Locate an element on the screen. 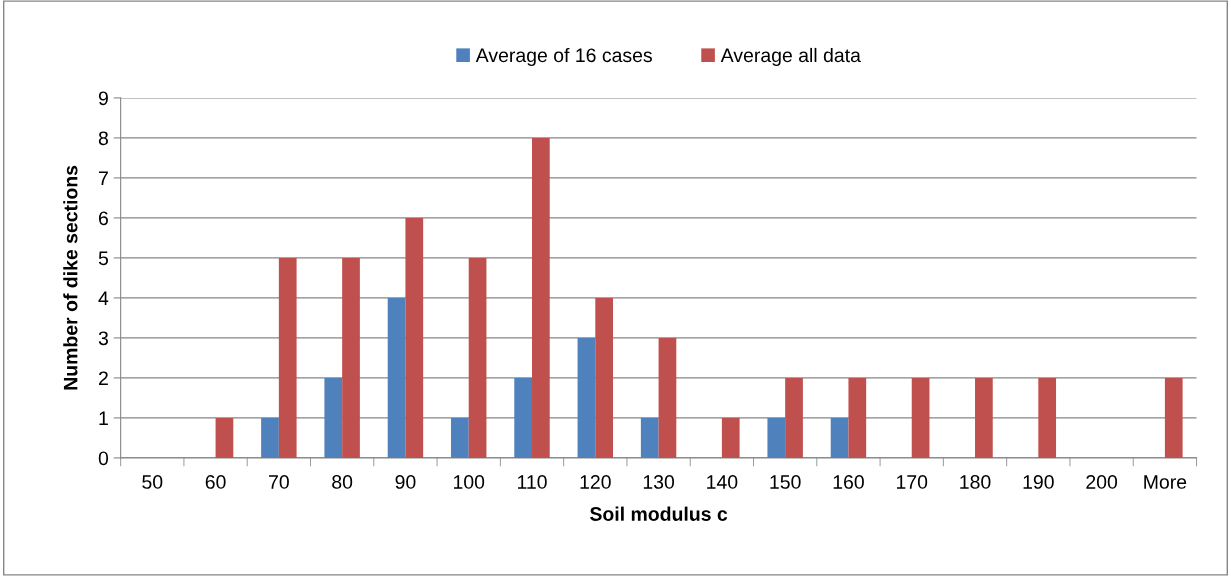 Image resolution: width=1231 pixels, height=576 pixels. y-tick-label: 1 is located at coordinates (103, 418).